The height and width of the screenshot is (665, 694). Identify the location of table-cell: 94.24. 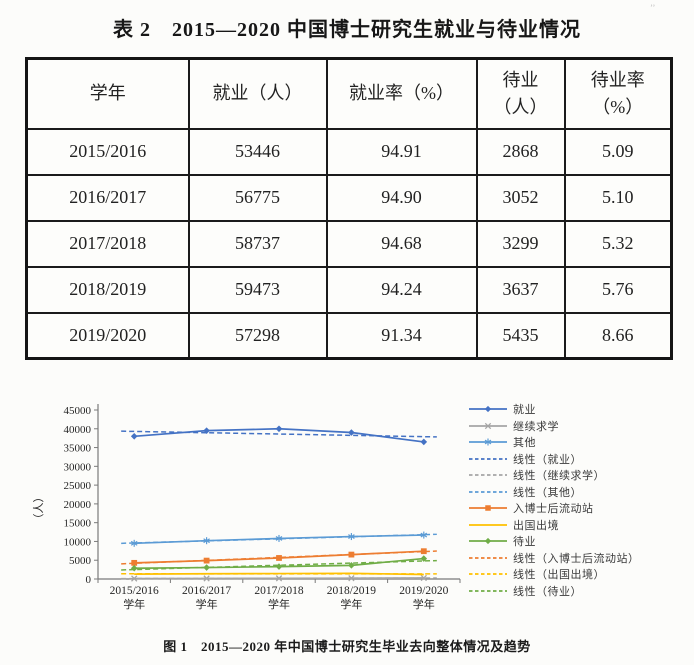
(401, 289).